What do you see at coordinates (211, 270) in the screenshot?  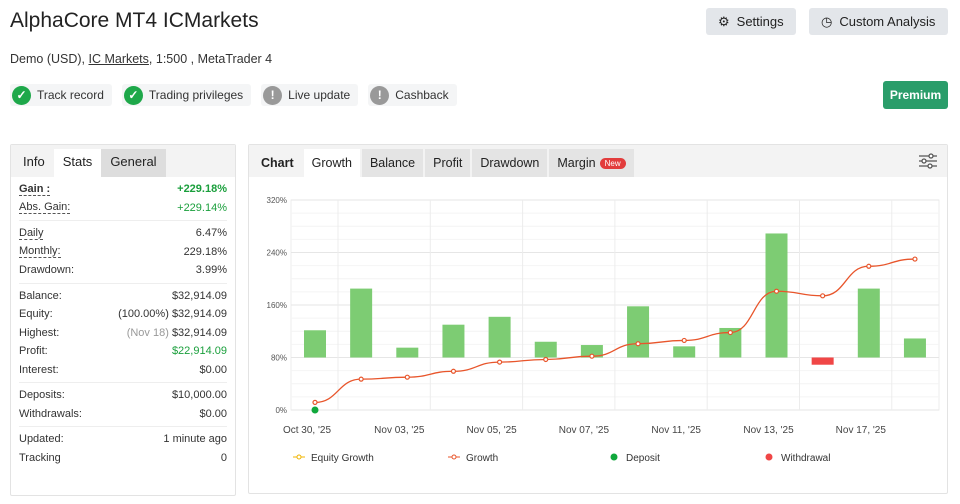 I see `stat-value: 3.99%` at bounding box center [211, 270].